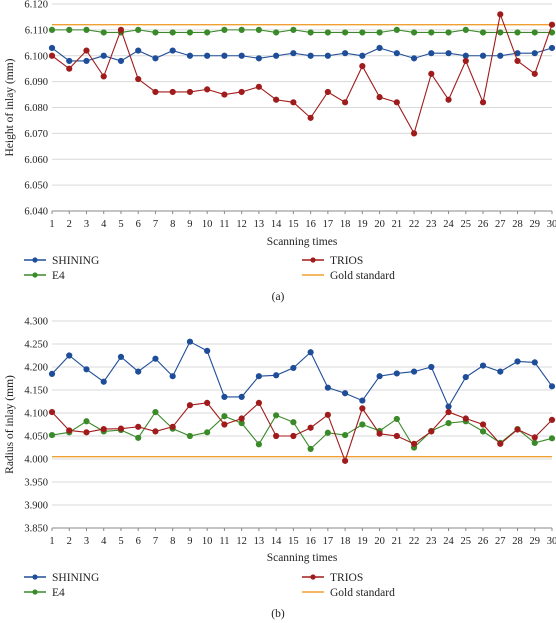 The image size is (556, 623). What do you see at coordinates (241, 224) in the screenshot?
I see `chart-a-xtick-label: 12` at bounding box center [241, 224].